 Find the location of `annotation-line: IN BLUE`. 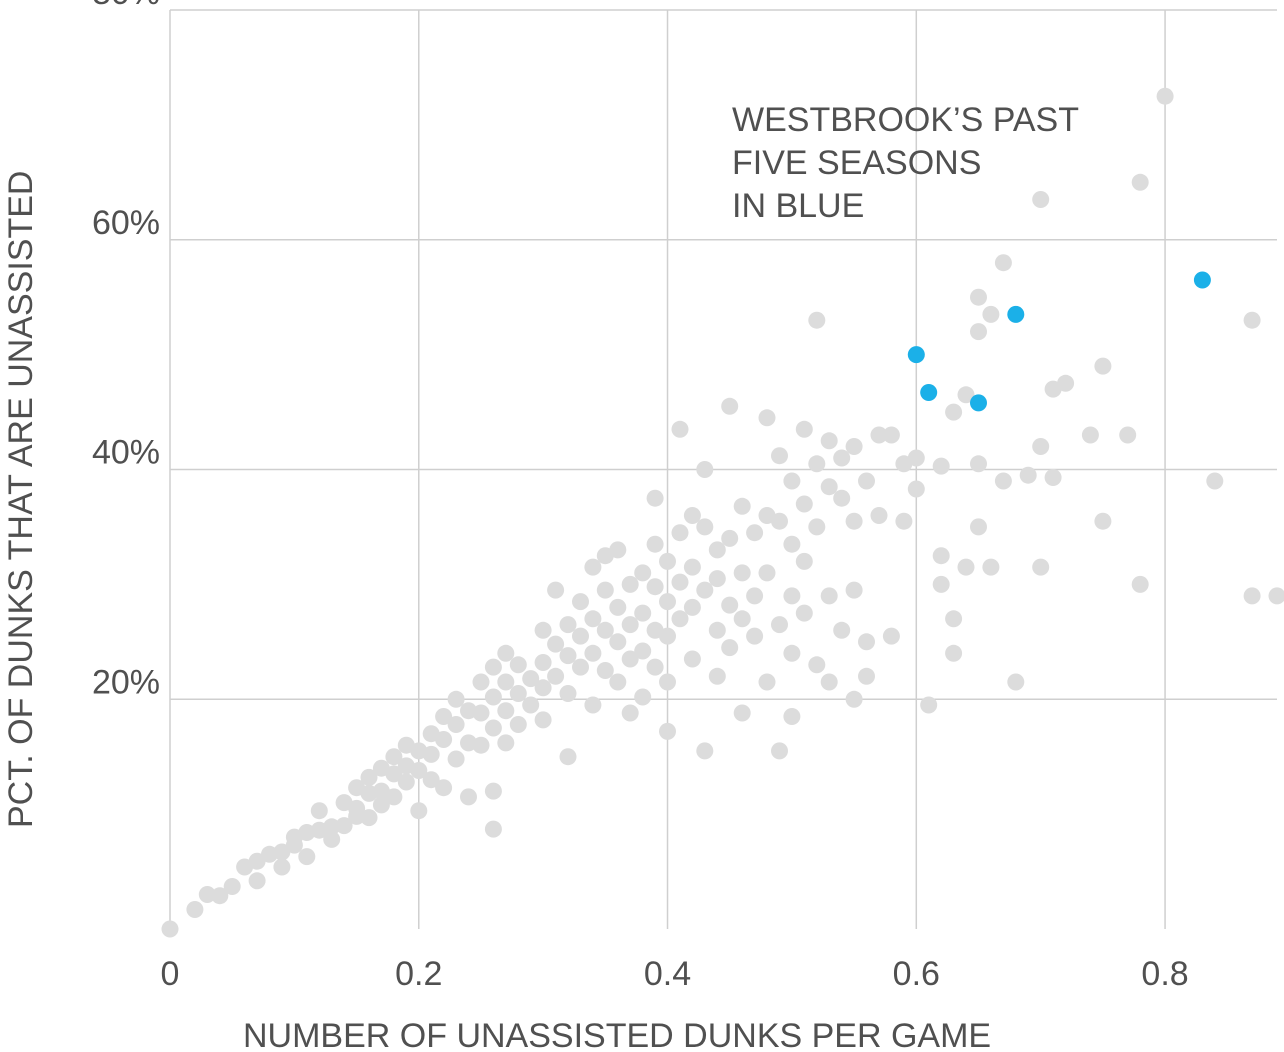

annotation-line: IN BLUE is located at coordinates (798, 206).